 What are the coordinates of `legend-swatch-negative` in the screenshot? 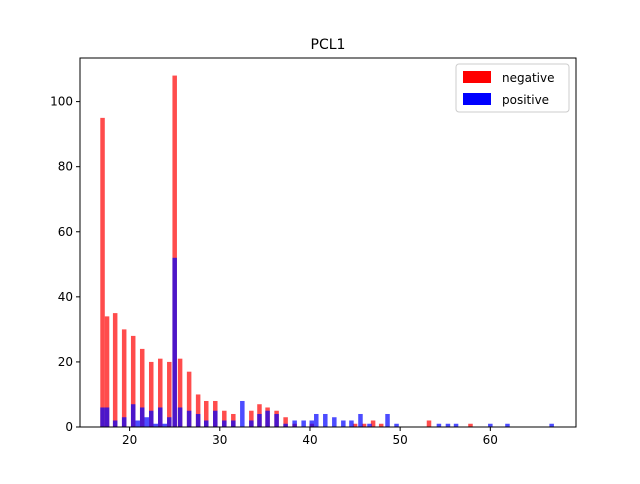 It's located at (477, 77).